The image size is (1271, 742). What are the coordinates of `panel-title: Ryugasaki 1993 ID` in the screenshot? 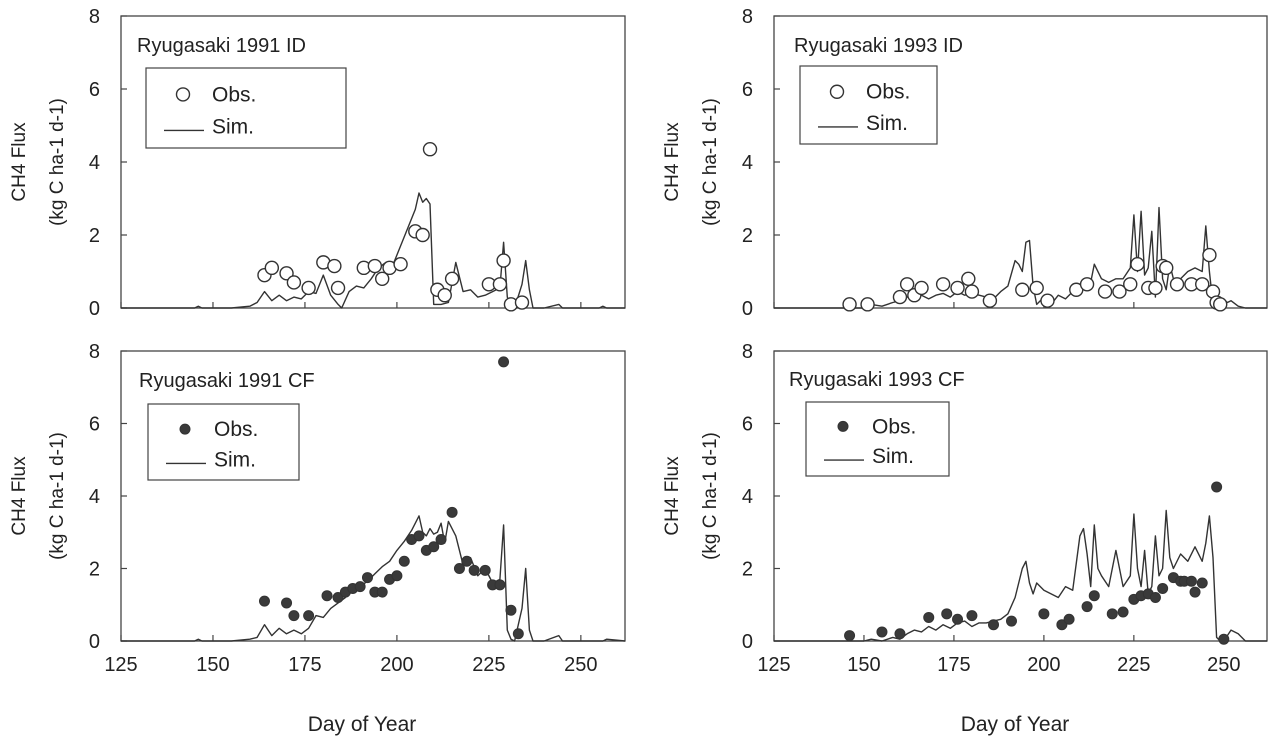 It's located at (878, 46).